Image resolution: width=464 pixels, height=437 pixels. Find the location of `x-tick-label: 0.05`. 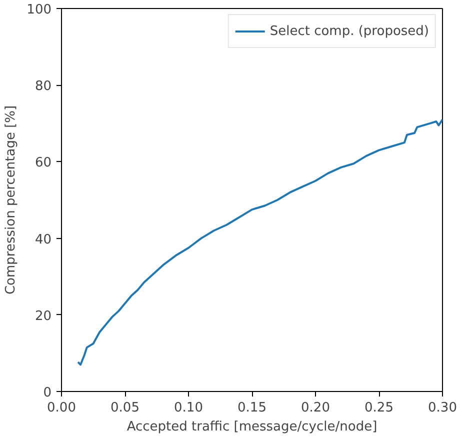

x-tick-label: 0.05 is located at coordinates (125, 408).